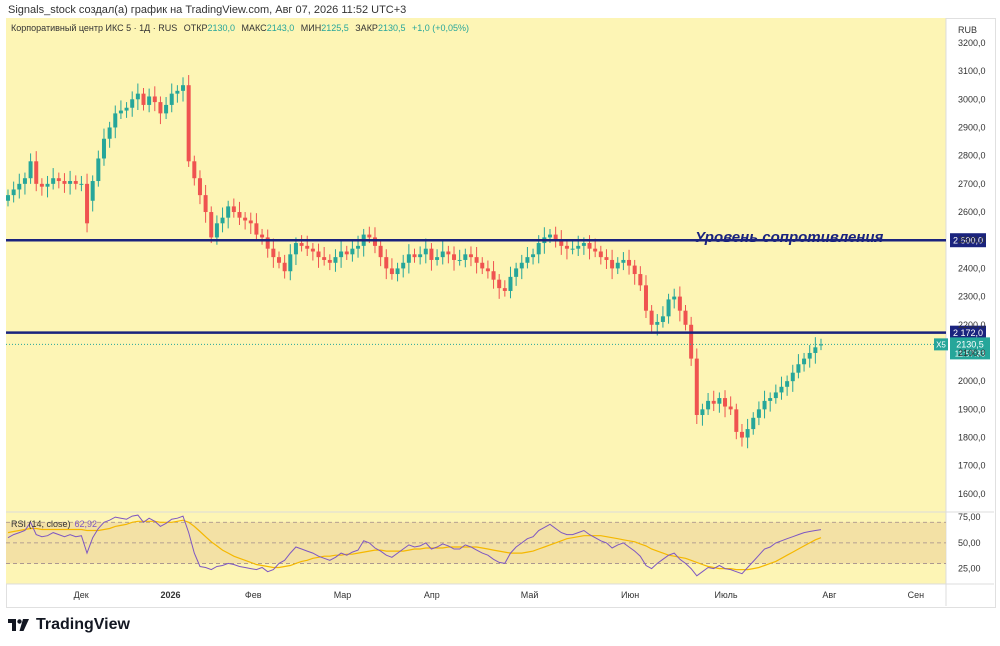 The width and height of the screenshot is (1000, 646). What do you see at coordinates (41, 524) in the screenshot?
I see `rsi-label: RSI (14, close)` at bounding box center [41, 524].